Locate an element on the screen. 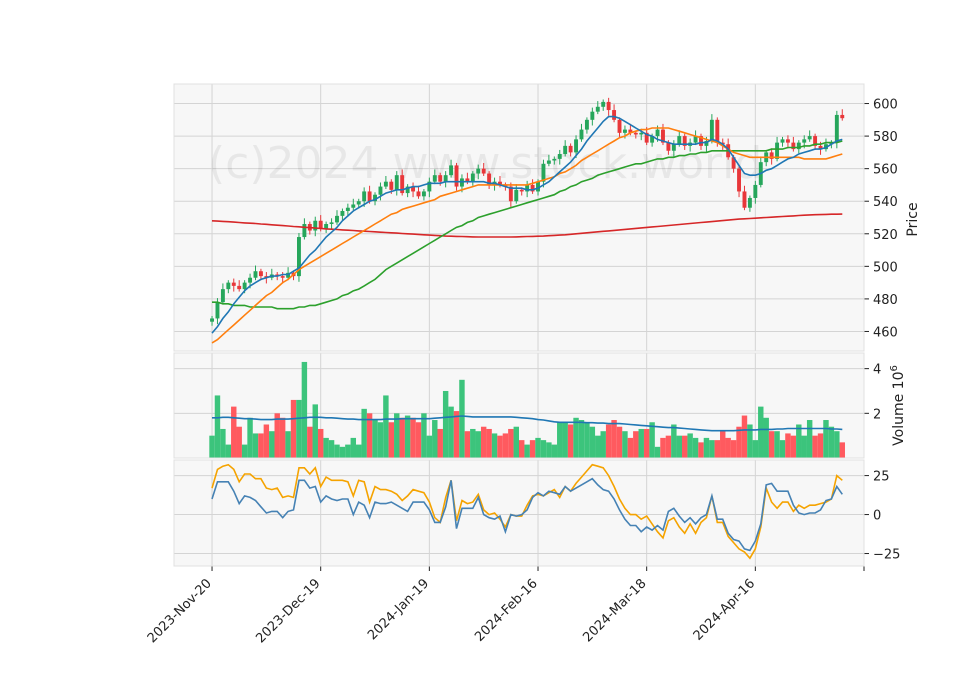  price-y-tick-label: 480 is located at coordinates (885, 300).